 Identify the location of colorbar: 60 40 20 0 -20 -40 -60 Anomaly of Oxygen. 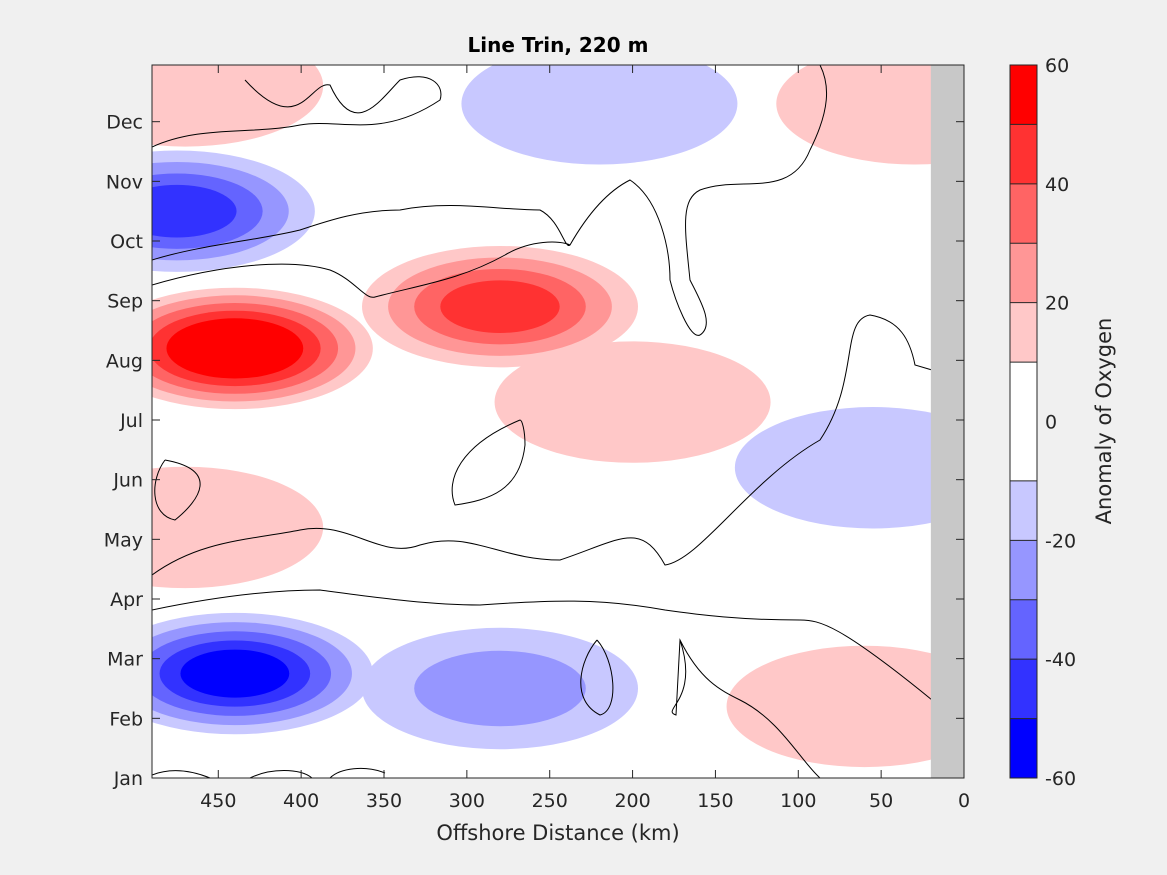
(1062, 422).